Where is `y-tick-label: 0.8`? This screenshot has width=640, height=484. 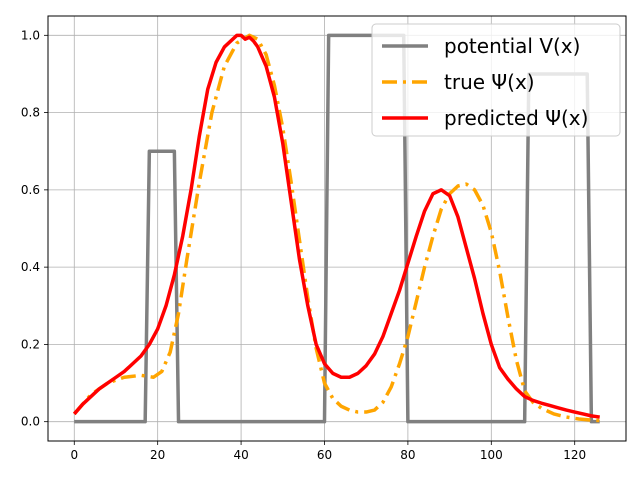
y-tick-label: 0.8 is located at coordinates (30, 113).